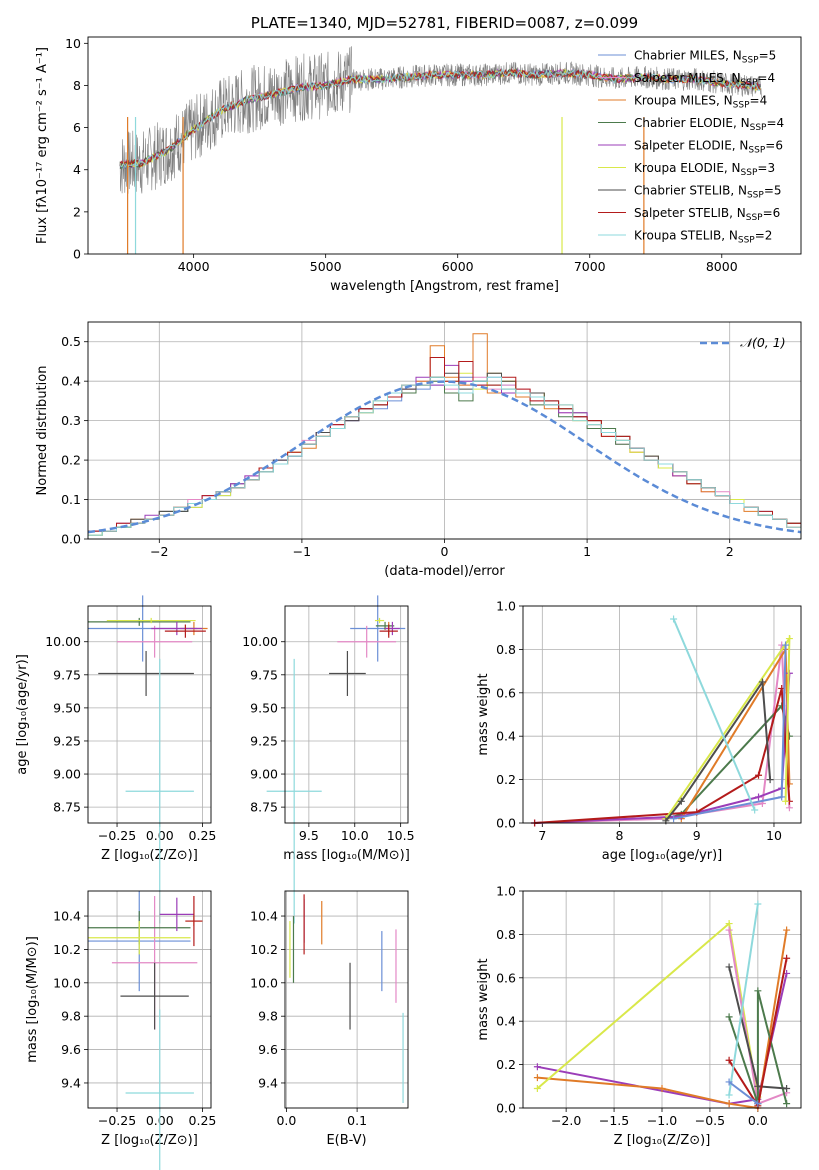 Image resolution: width=819 pixels, height=1170 pixels. What do you see at coordinates (268, 1016) in the screenshot?
I see `y-tick-label: 9.8` at bounding box center [268, 1016].